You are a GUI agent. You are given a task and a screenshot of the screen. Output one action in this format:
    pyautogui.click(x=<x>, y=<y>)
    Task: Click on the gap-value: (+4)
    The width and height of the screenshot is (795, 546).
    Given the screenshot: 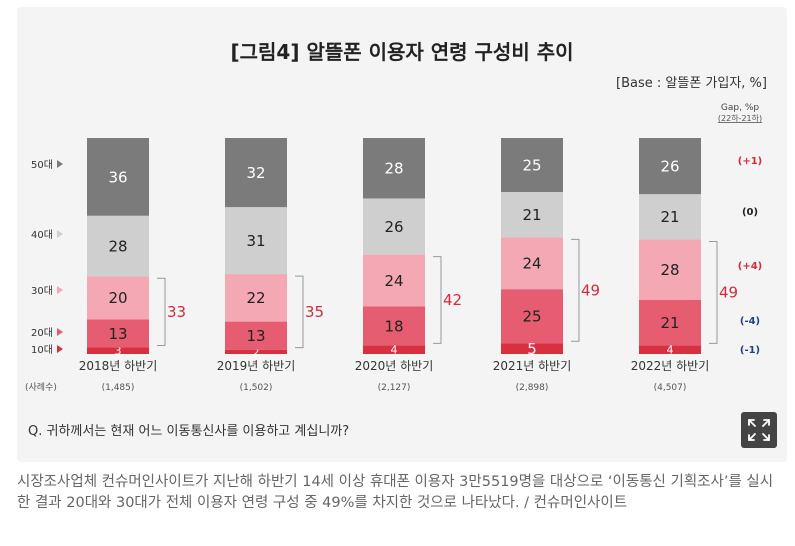 What is the action you would take?
    pyautogui.click(x=750, y=266)
    